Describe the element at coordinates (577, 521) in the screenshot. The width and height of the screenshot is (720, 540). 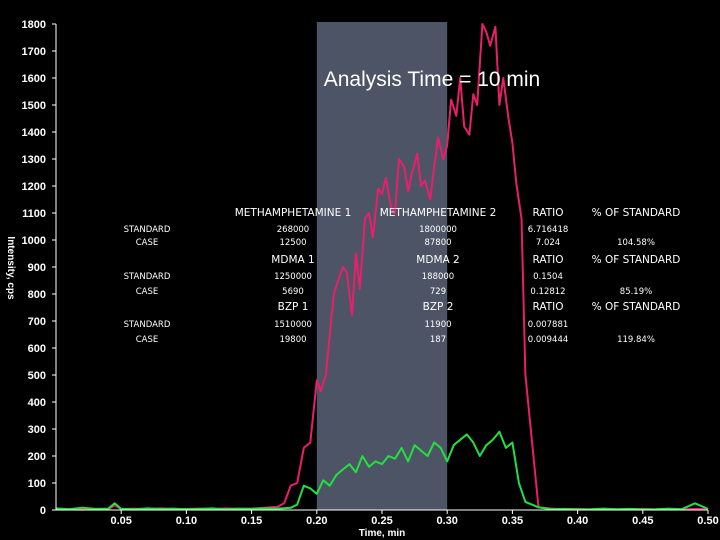
I see `x-tick-label: 0.40` at that location.